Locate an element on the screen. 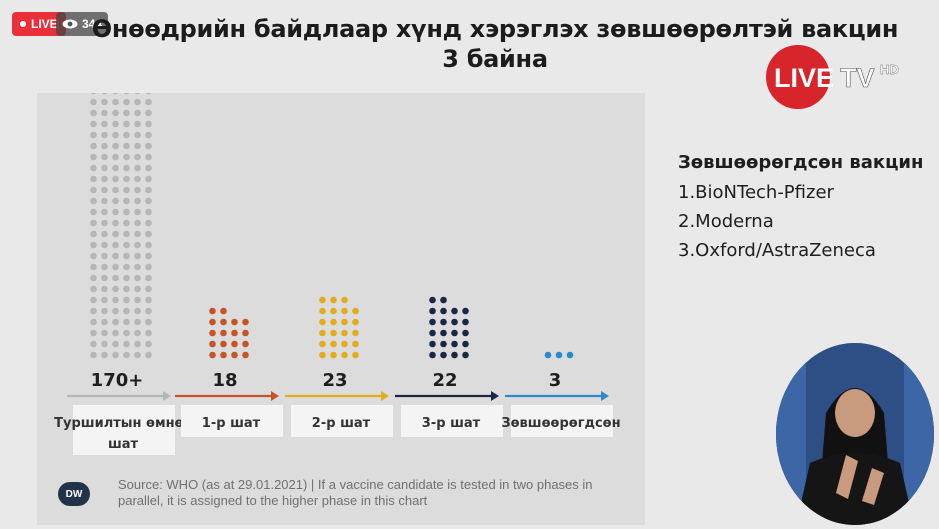  dw-logo-text: DW is located at coordinates (74, 494).